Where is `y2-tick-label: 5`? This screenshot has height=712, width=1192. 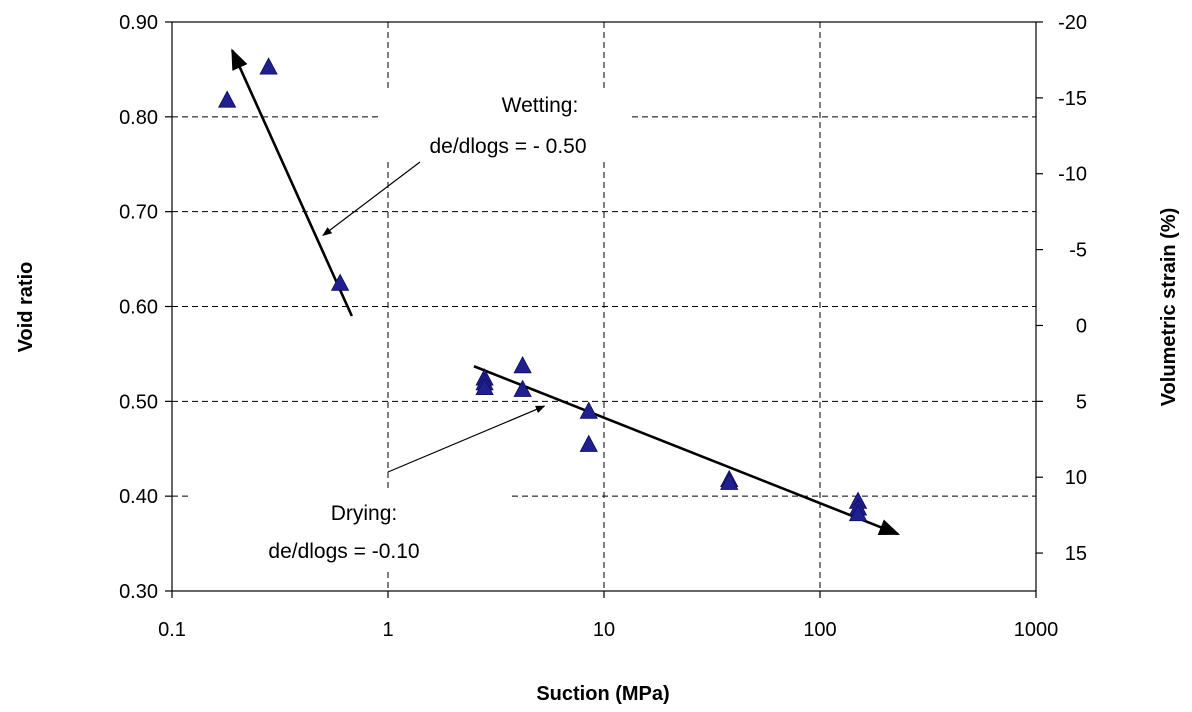
y2-tick-label: 5 is located at coordinates (1081, 402).